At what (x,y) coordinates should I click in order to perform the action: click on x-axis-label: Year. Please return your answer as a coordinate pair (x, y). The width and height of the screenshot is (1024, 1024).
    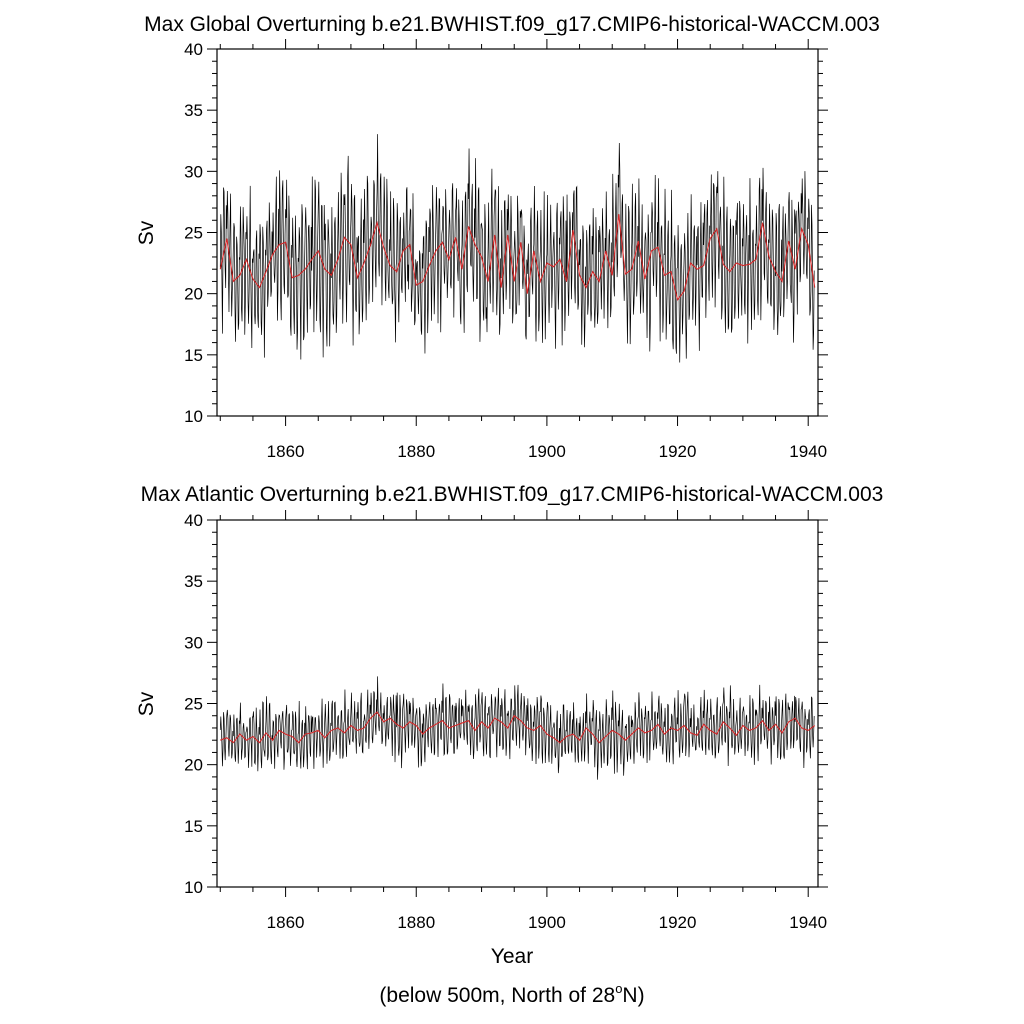
    Looking at the image, I should click on (512, 956).